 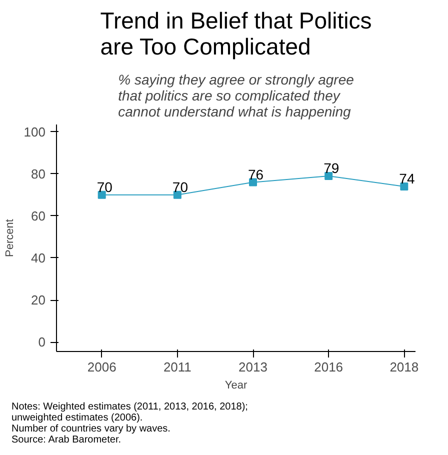 What do you see at coordinates (130, 407) in the screenshot?
I see `text: Notes: Weighted estimates (2011, 2013, 2016, 2018);` at bounding box center [130, 407].